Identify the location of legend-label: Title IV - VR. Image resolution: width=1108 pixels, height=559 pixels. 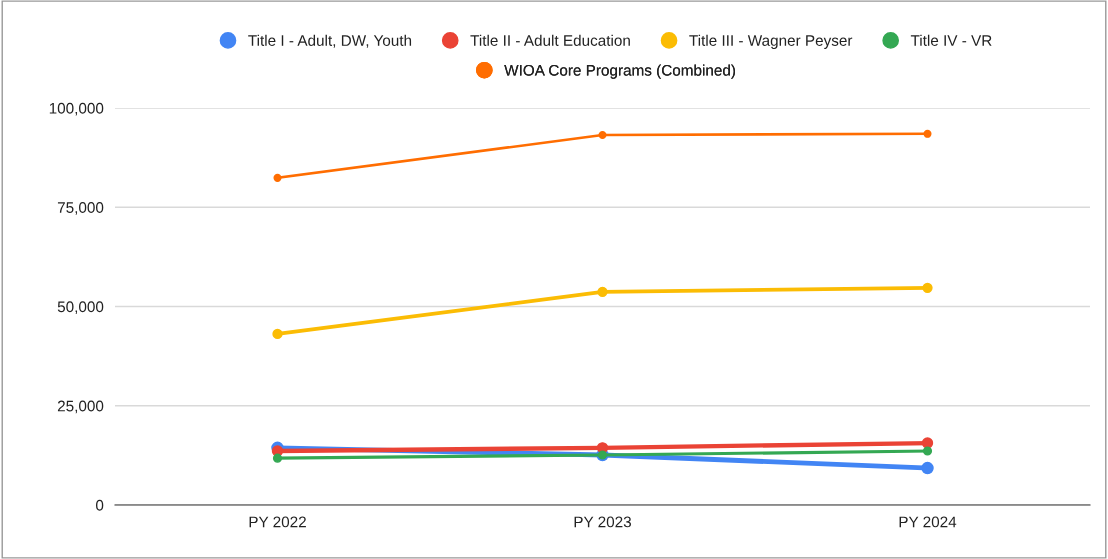
(951, 40).